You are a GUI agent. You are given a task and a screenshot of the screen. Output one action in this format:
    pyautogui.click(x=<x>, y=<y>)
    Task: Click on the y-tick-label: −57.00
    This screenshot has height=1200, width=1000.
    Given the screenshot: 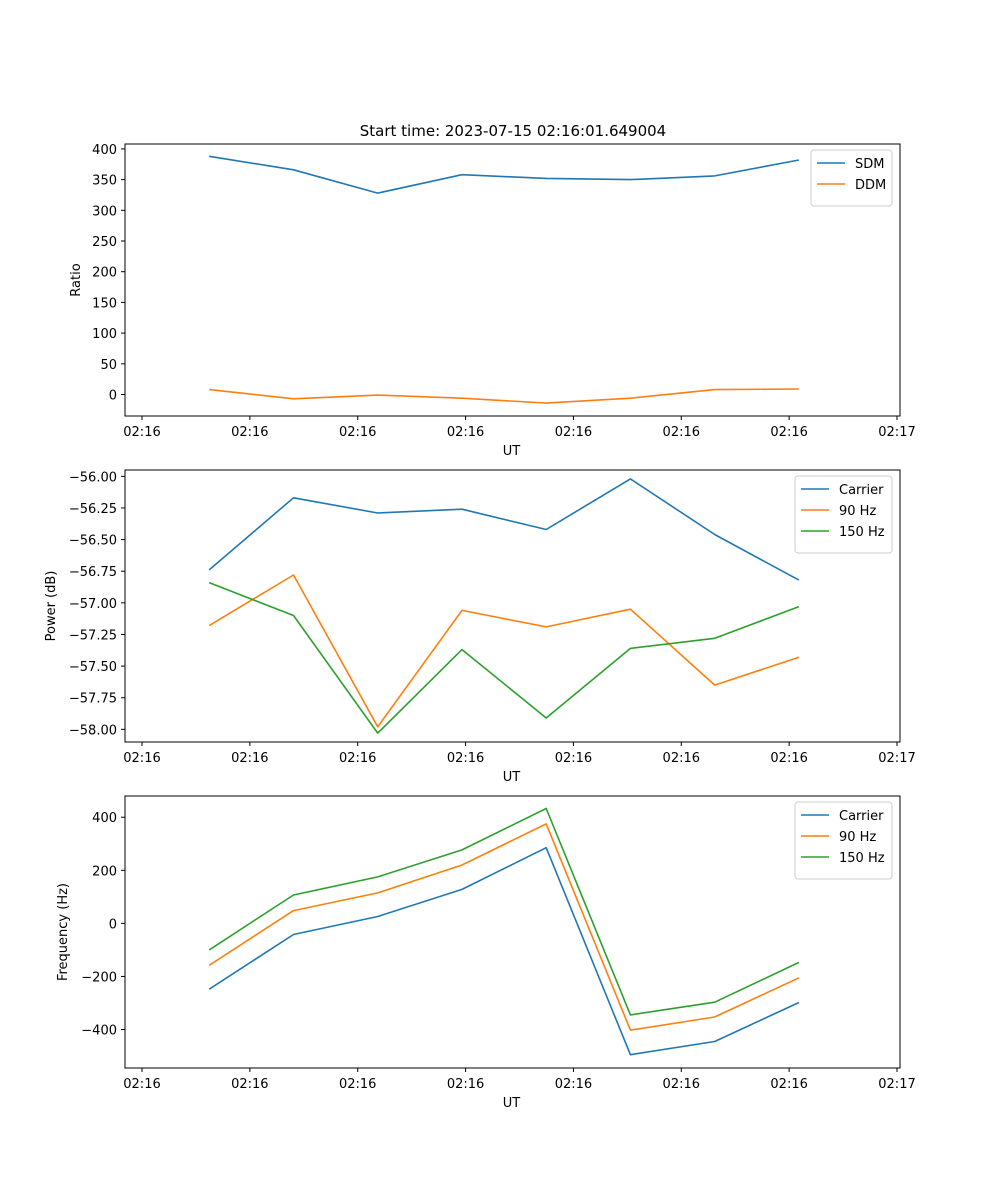 What is the action you would take?
    pyautogui.click(x=93, y=604)
    